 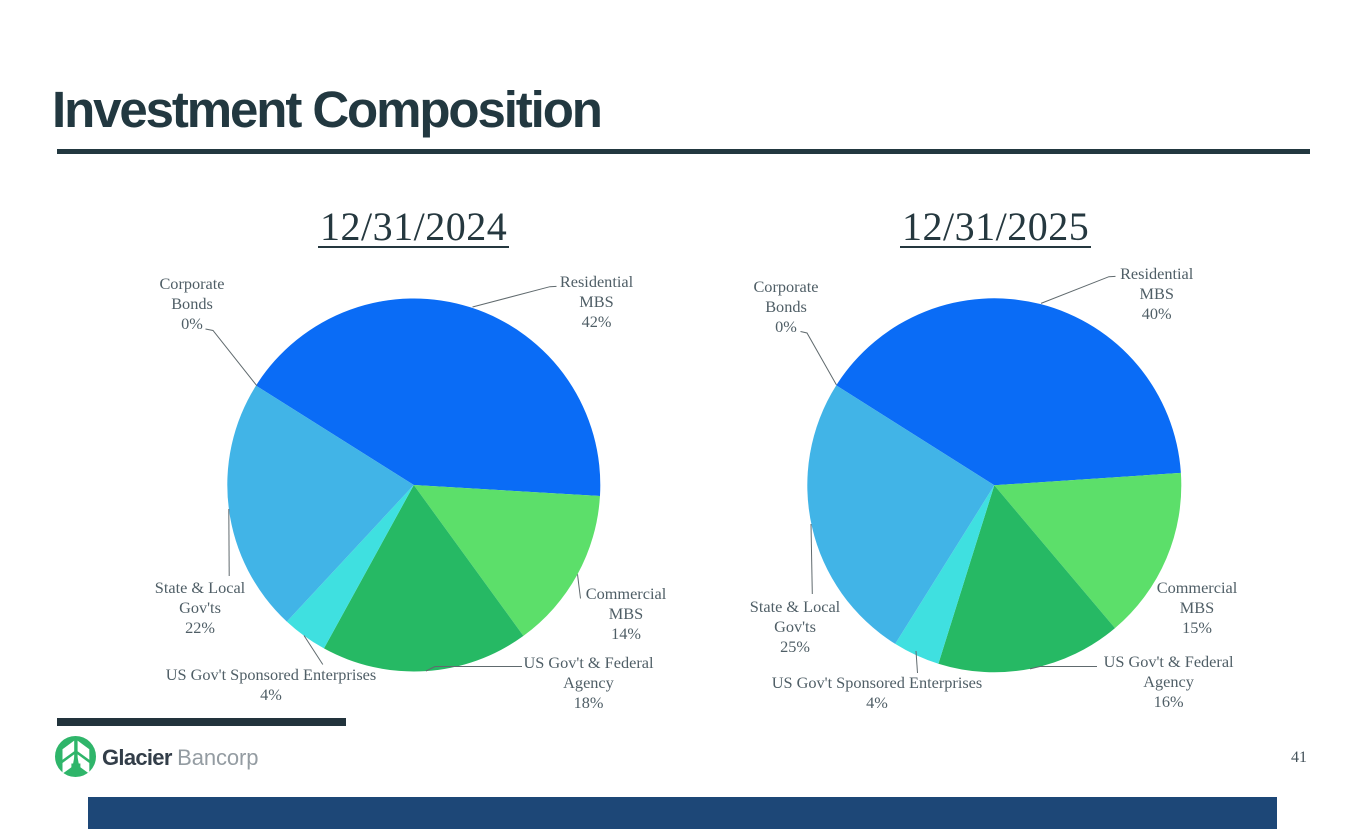 What do you see at coordinates (1169, 701) in the screenshot?
I see `svg-text: 16%` at bounding box center [1169, 701].